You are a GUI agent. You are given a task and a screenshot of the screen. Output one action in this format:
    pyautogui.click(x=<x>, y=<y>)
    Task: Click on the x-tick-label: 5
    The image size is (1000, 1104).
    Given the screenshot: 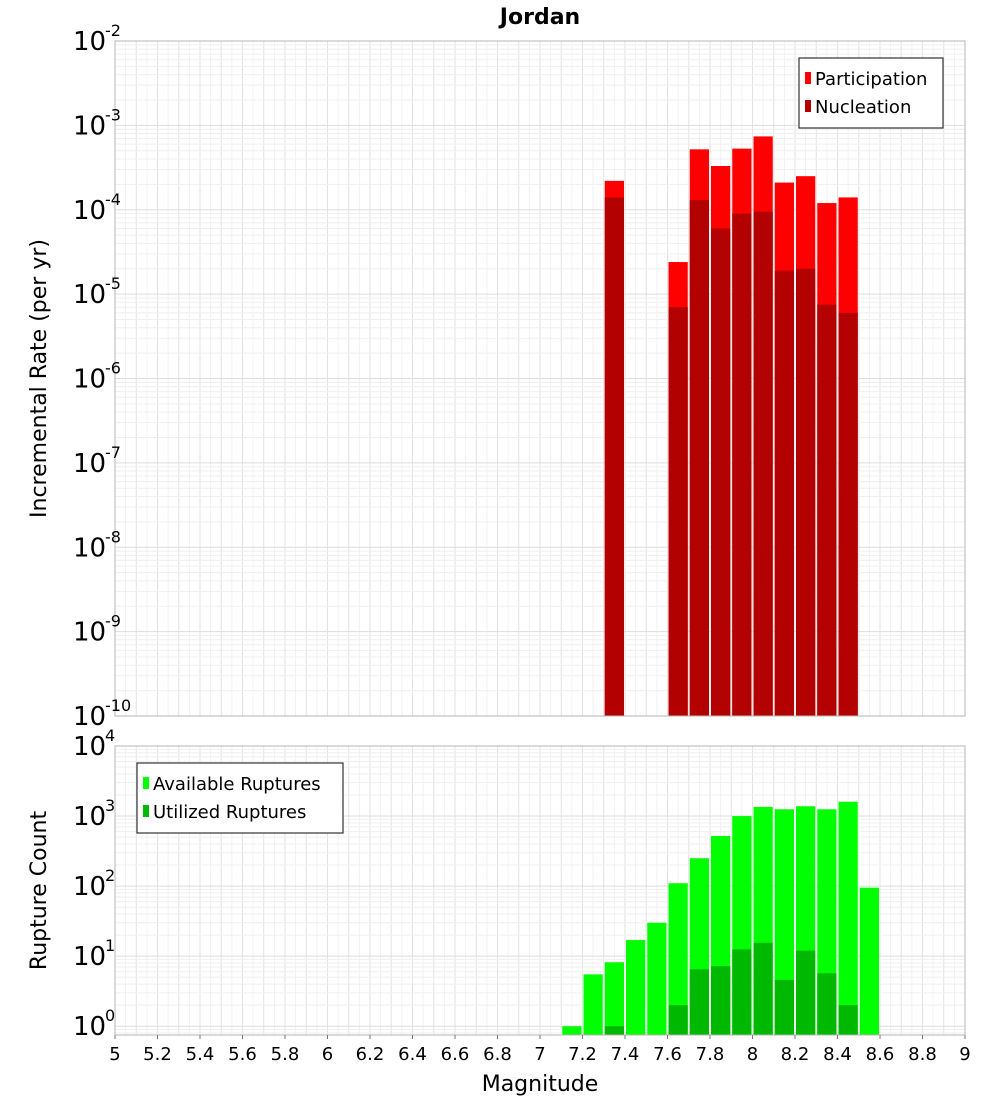 What is the action you would take?
    pyautogui.click(x=114, y=1054)
    